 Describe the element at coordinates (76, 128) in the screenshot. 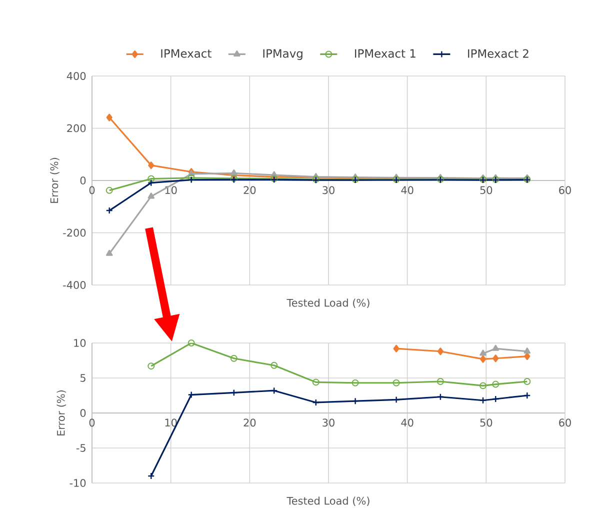

I see `y-tick-label: 200` at that location.